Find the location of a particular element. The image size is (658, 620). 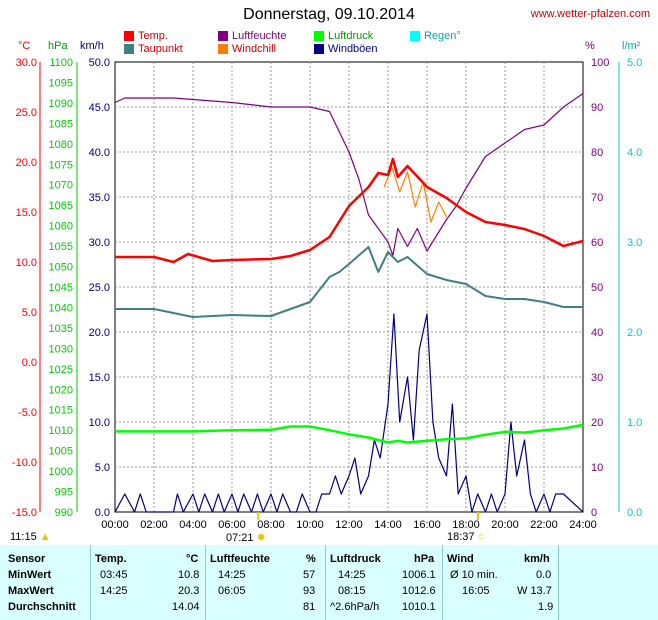

stats-cell: 14.04 is located at coordinates (186, 607).